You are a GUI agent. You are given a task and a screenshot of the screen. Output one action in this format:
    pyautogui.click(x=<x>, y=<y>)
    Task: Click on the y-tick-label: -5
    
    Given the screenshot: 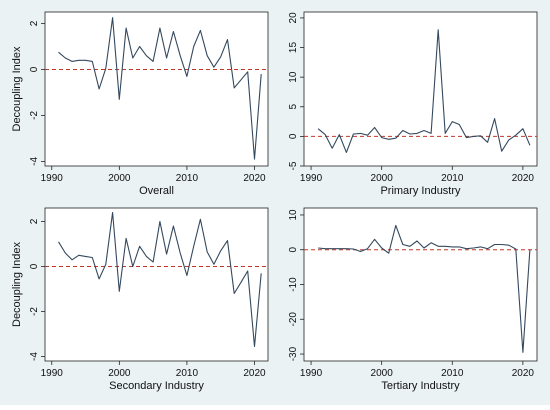 What is the action you would take?
    pyautogui.click(x=293, y=165)
    